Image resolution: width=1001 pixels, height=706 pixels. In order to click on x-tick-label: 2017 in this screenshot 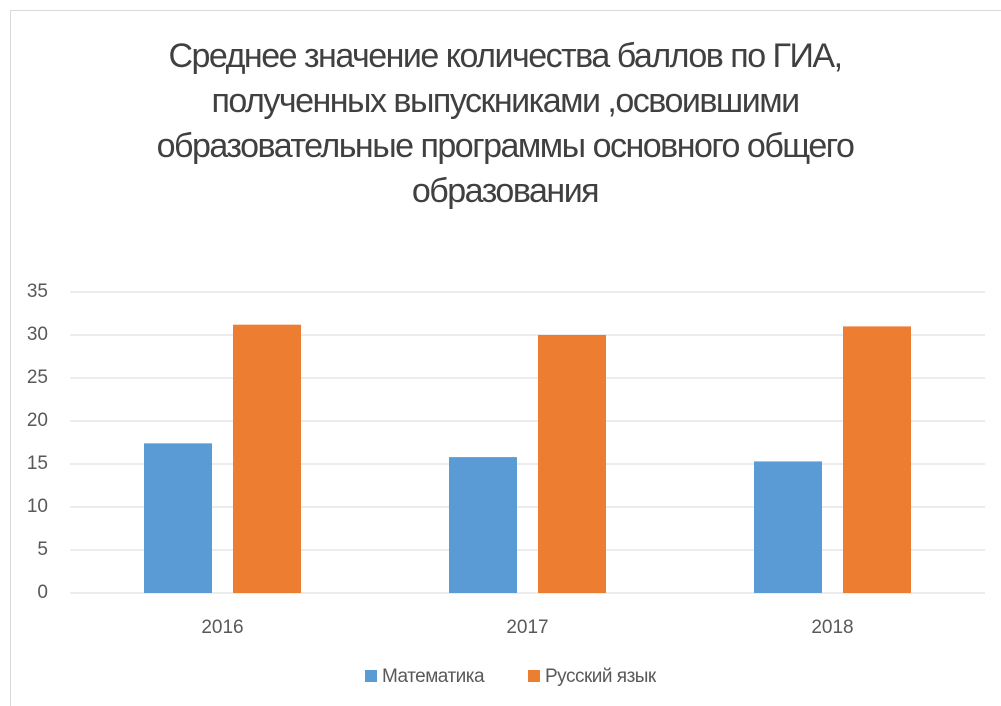, I will do `click(527, 627)`.